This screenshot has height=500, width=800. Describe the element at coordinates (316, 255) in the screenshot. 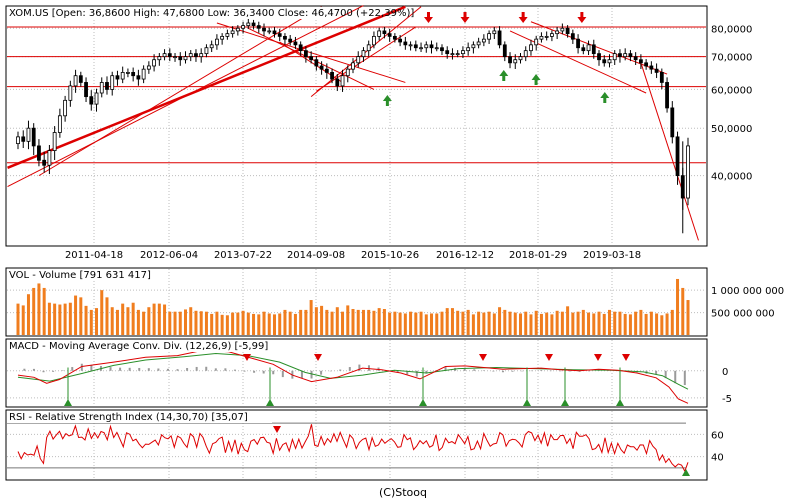

I see `date-tick-label: 2014-09-08` at that location.